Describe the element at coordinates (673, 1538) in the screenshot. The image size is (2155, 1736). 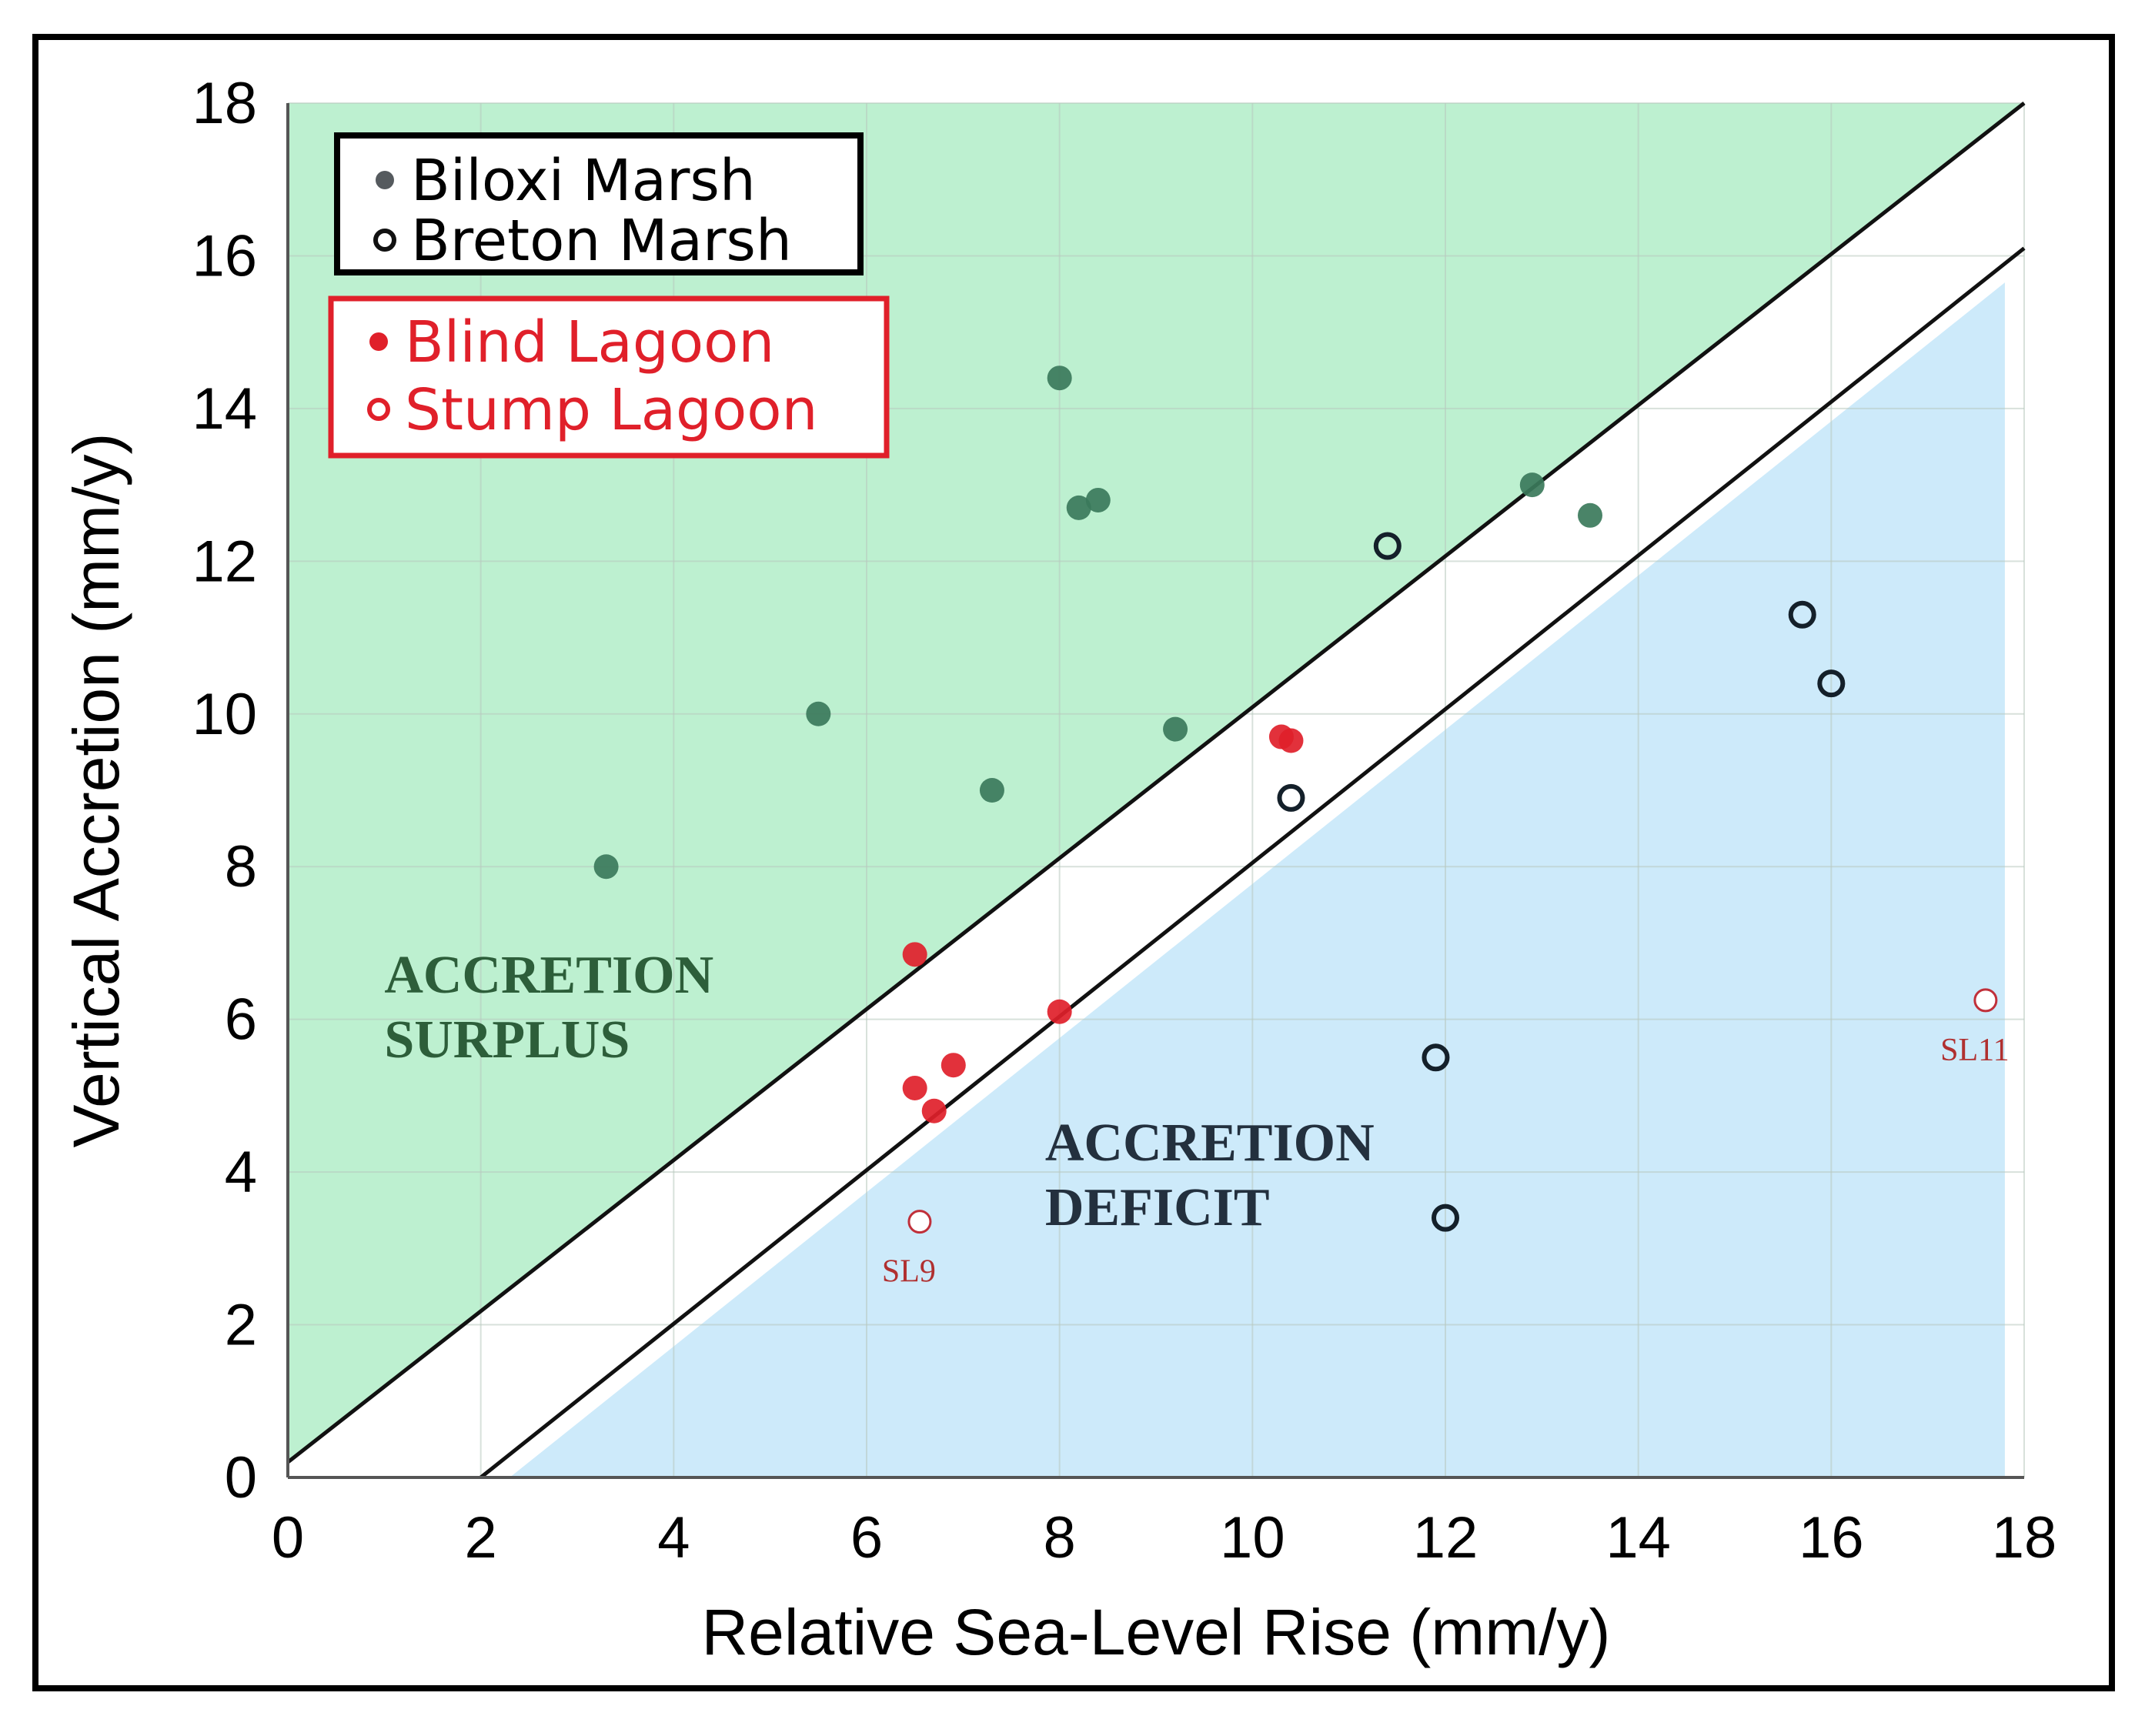
I see `x-tick-label: 4` at that location.